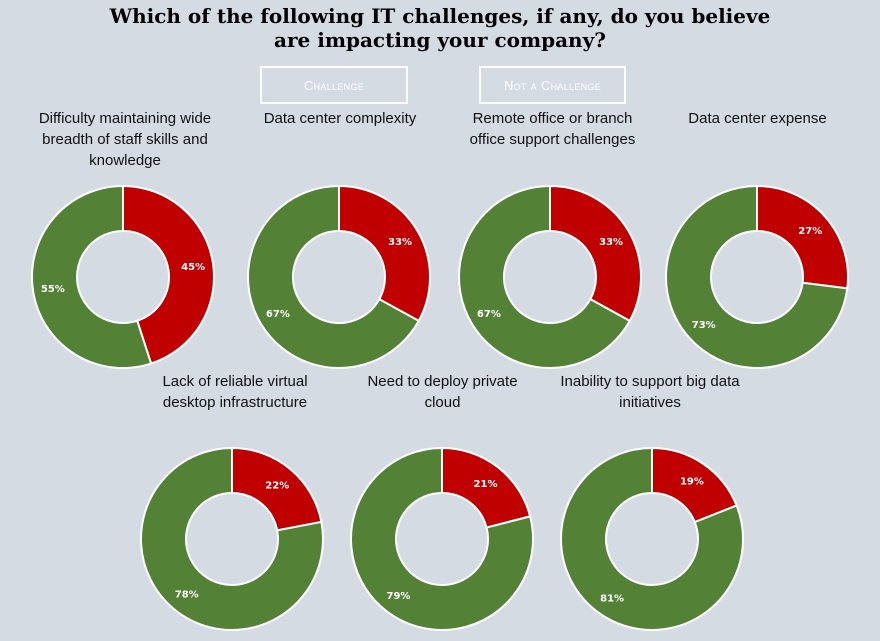  What do you see at coordinates (340, 118) in the screenshot?
I see `chart-label-dc-complexity: Data center complexity` at bounding box center [340, 118].